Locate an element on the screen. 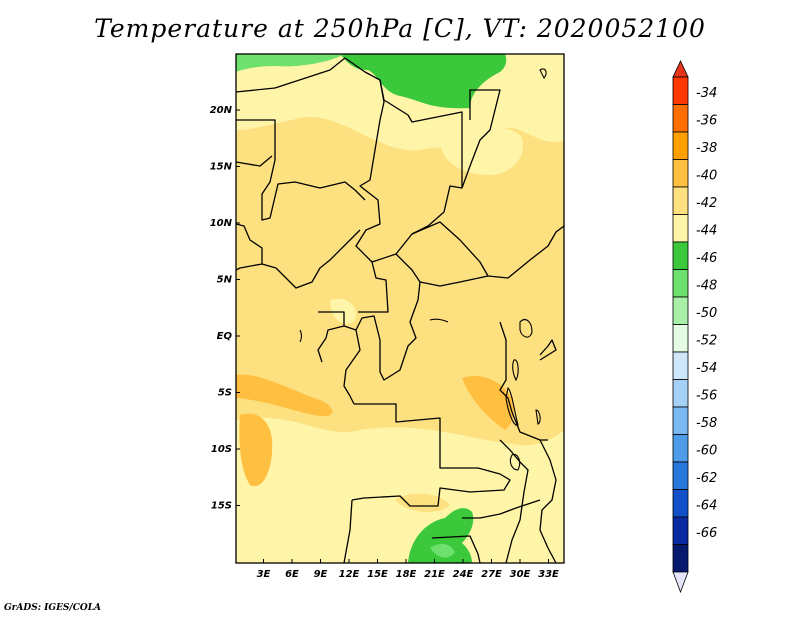 This screenshot has height=618, width=800. legend-label: -48 is located at coordinates (706, 285).